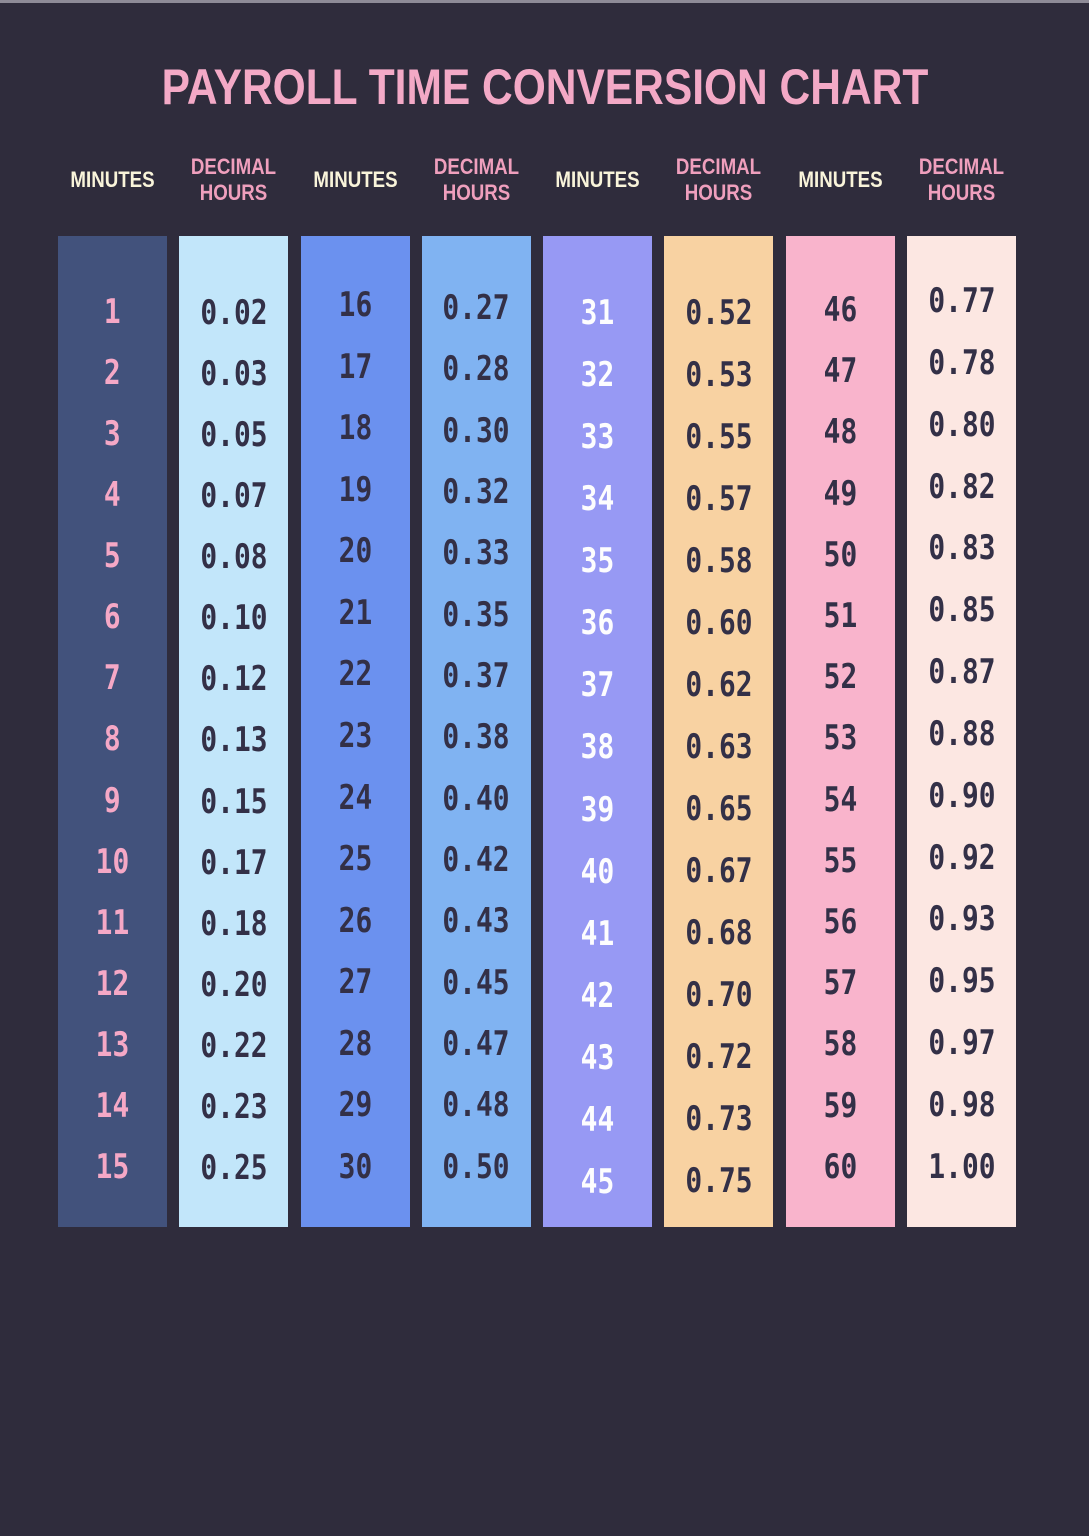 The width and height of the screenshot is (1089, 1536). I want to click on decimal-hours-value: 0.93, so click(961, 919).